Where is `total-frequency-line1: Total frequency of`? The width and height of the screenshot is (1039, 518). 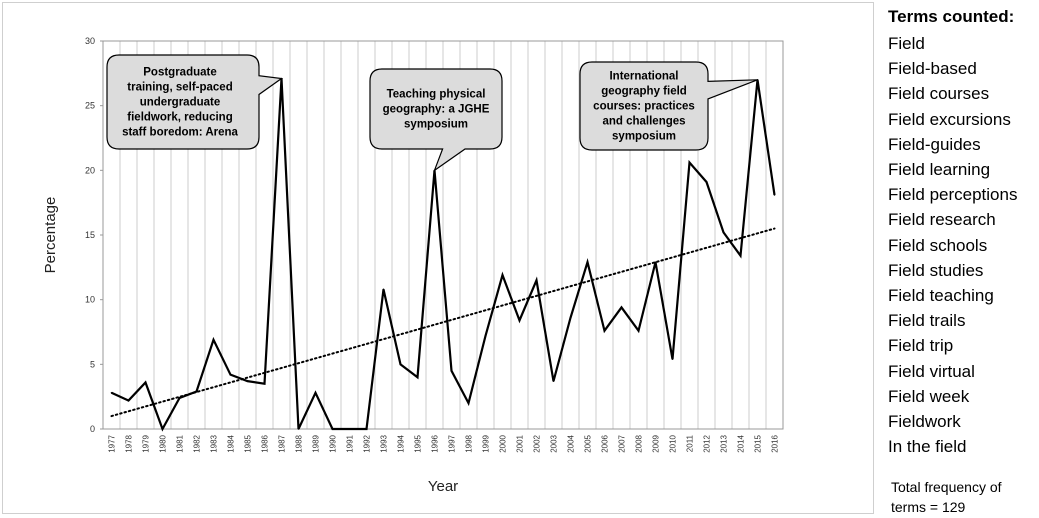 total-frequency-line1: Total frequency of is located at coordinates (946, 487).